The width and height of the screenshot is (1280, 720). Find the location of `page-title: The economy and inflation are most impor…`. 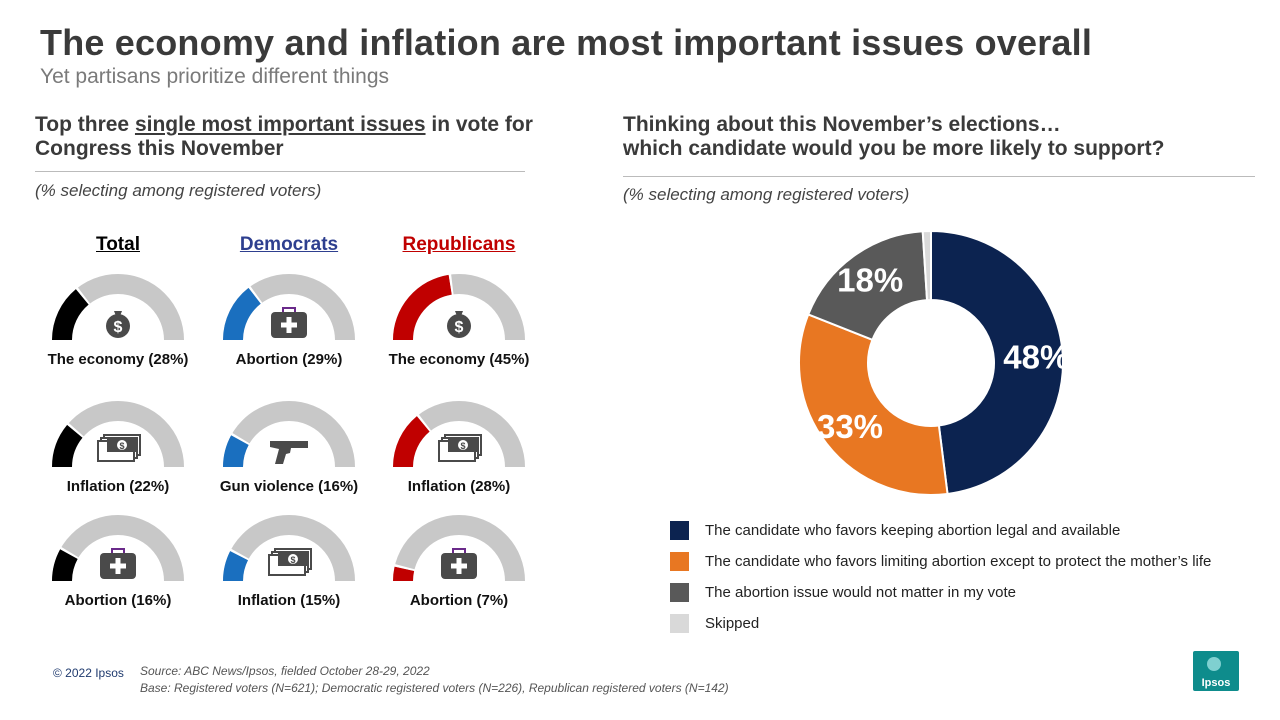

page-title: The economy and inflation are most impor… is located at coordinates (566, 42).